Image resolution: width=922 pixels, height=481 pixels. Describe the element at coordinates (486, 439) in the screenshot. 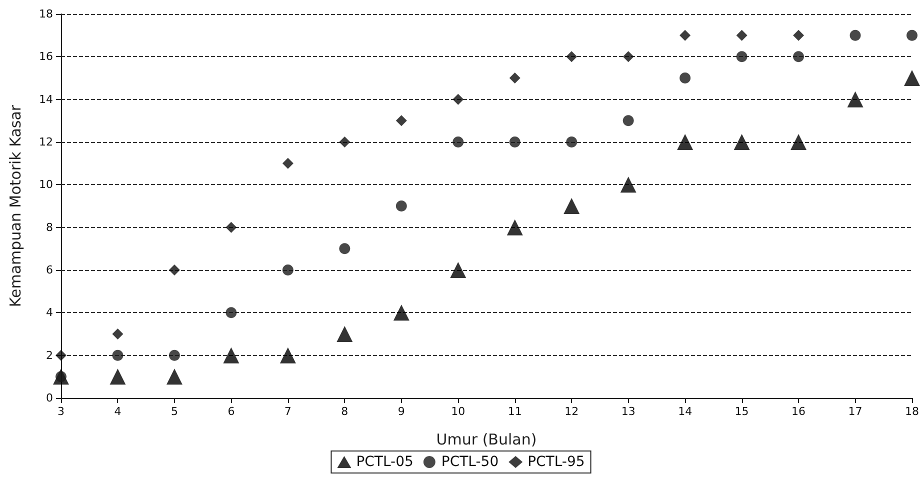

I see `x-axis-title: Umur (Bulan)` at that location.